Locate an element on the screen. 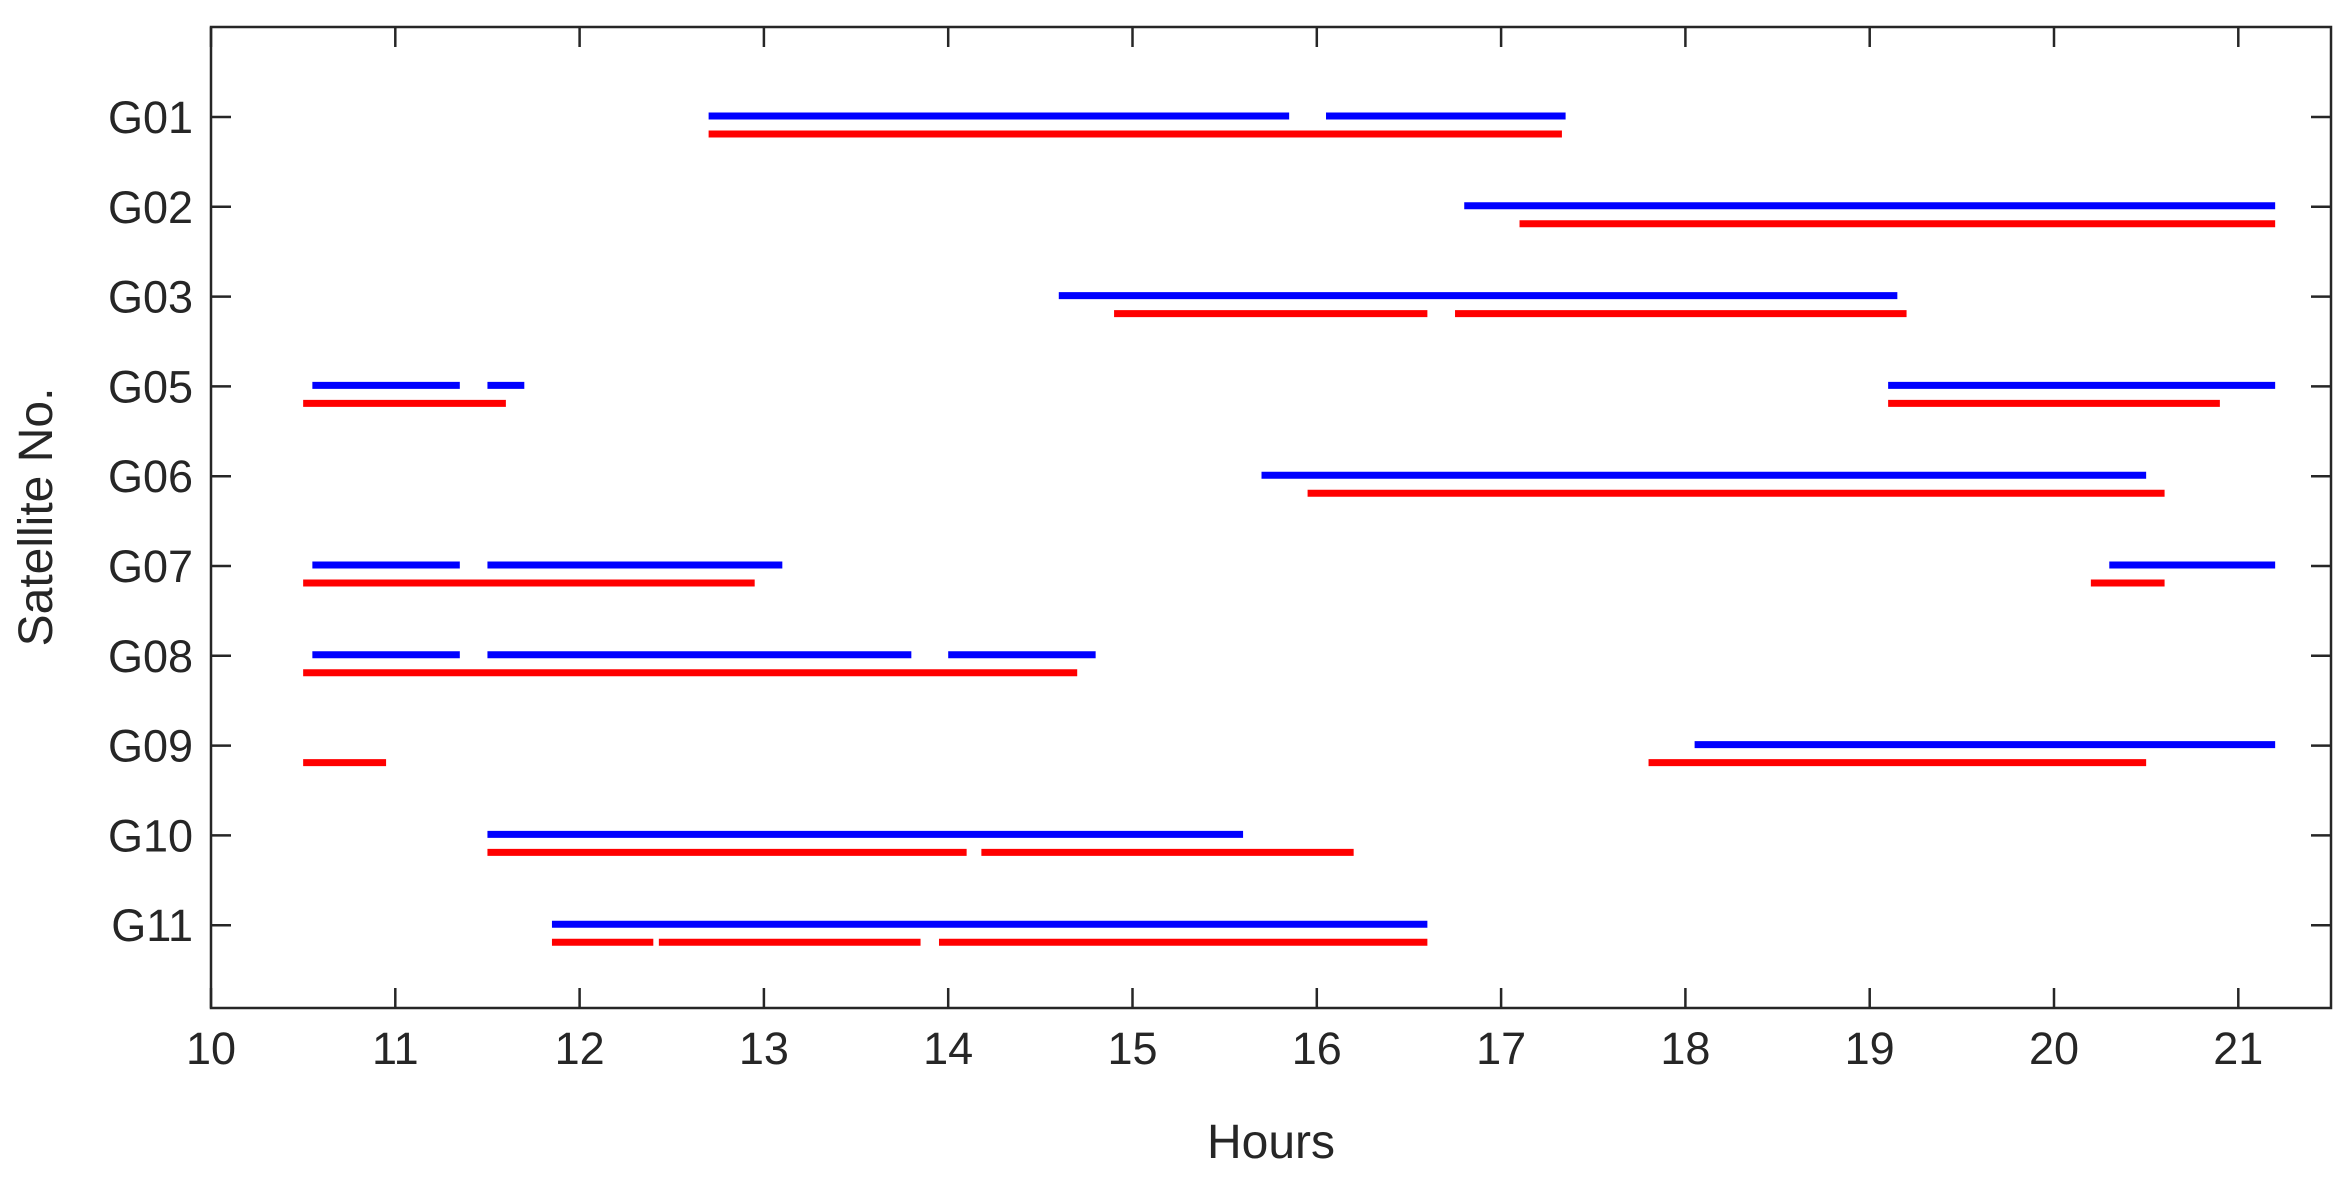 The image size is (2344, 1178). x-tick-label: 19 is located at coordinates (1870, 1048).